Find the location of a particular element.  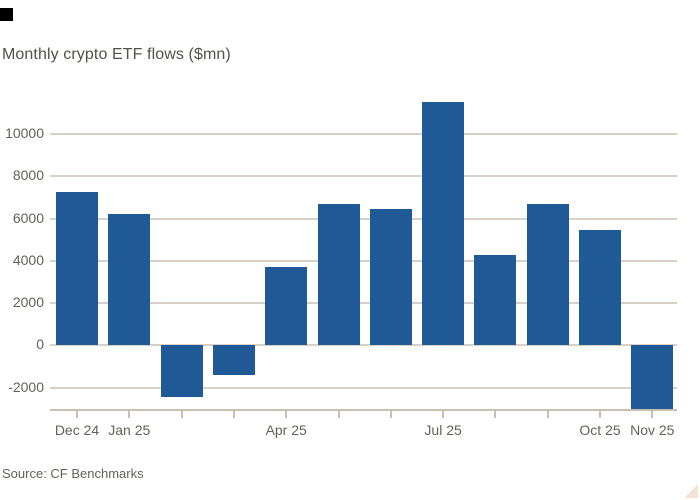

y-axis-tick-label: 6000 is located at coordinates (28, 217).